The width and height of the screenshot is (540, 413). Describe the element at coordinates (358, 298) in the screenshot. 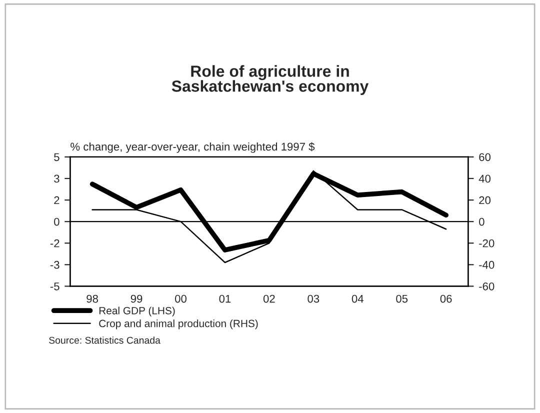

I see `x-tick-label: 04` at that location.